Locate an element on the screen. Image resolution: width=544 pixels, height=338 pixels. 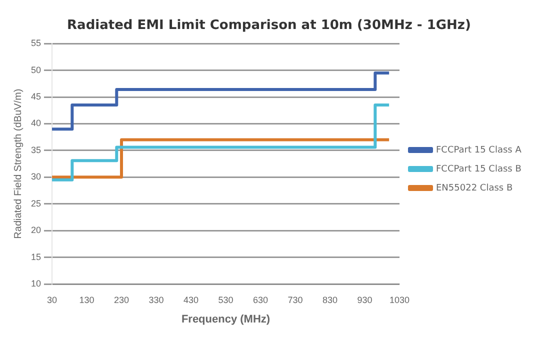
y-tick-label: 30 is located at coordinates (36, 177).